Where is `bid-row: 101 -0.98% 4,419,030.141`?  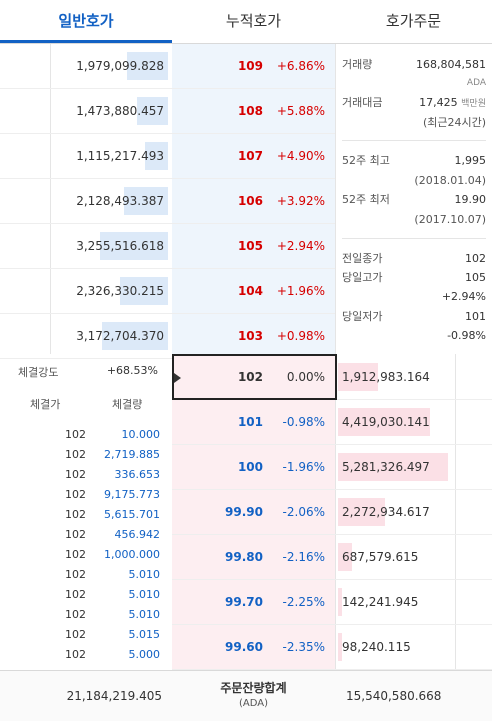
bid-row: 101 -0.98% 4,419,030.141 is located at coordinates (332, 422).